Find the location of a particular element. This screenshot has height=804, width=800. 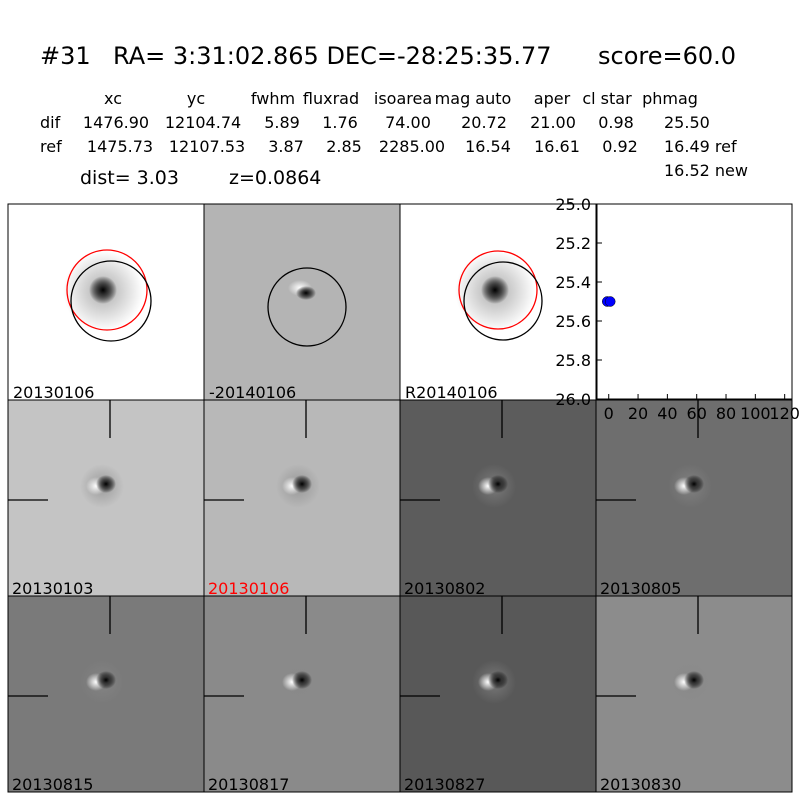

y-tick-label: 25.6 is located at coordinates (573, 321).